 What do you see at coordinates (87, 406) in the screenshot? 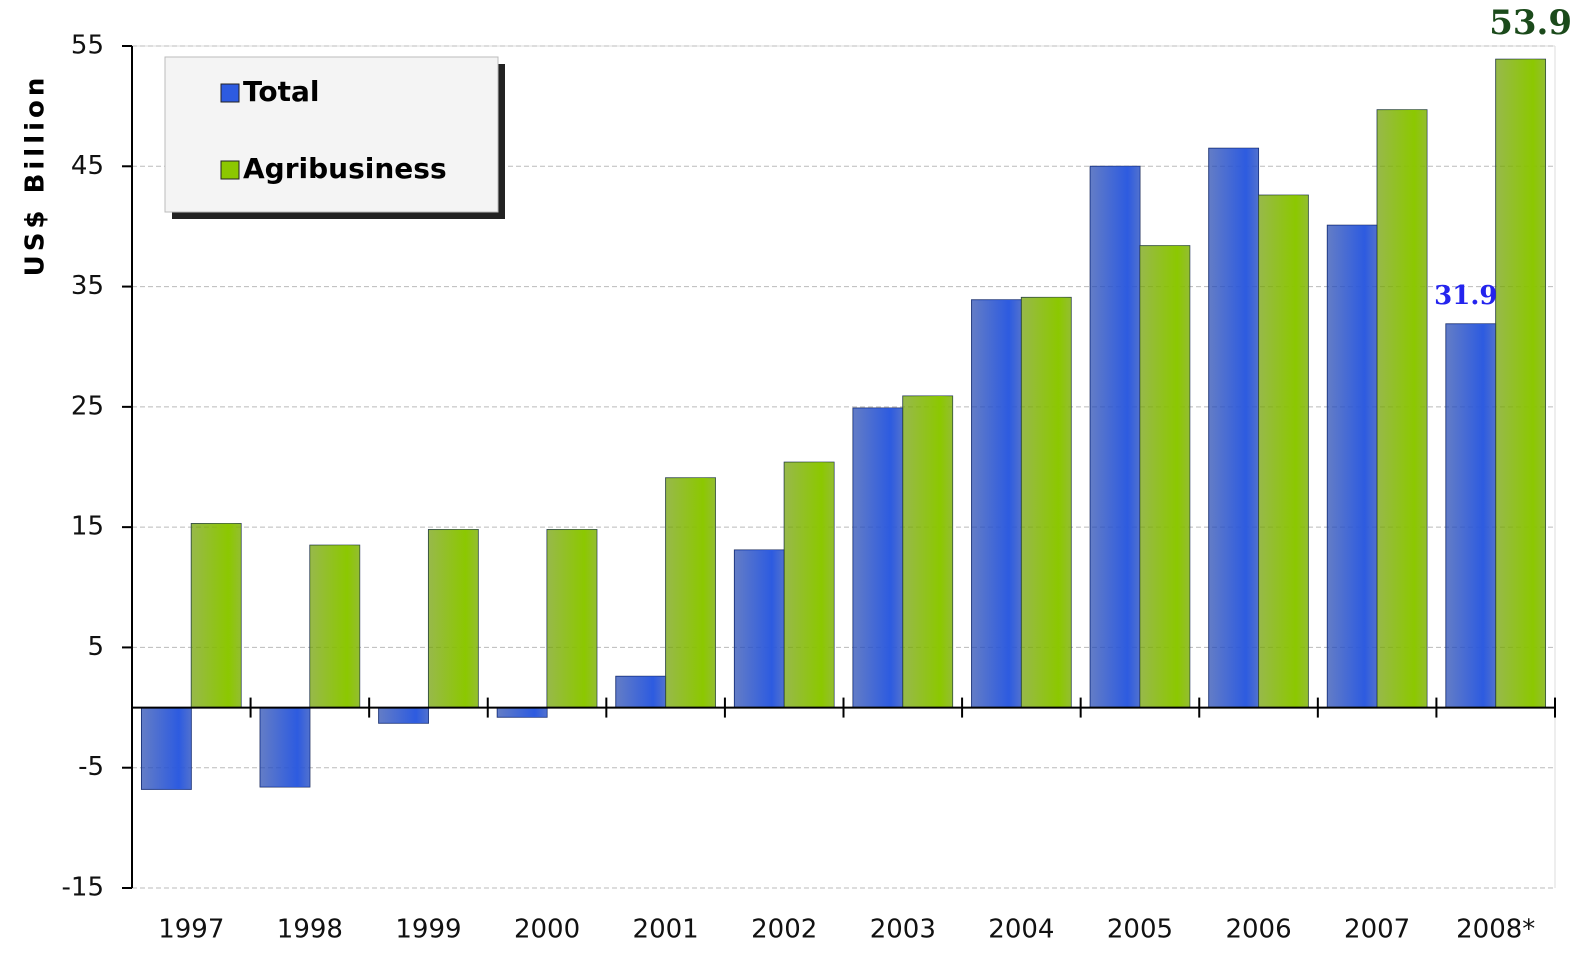
I see `y-tick-label: 25` at bounding box center [87, 406].